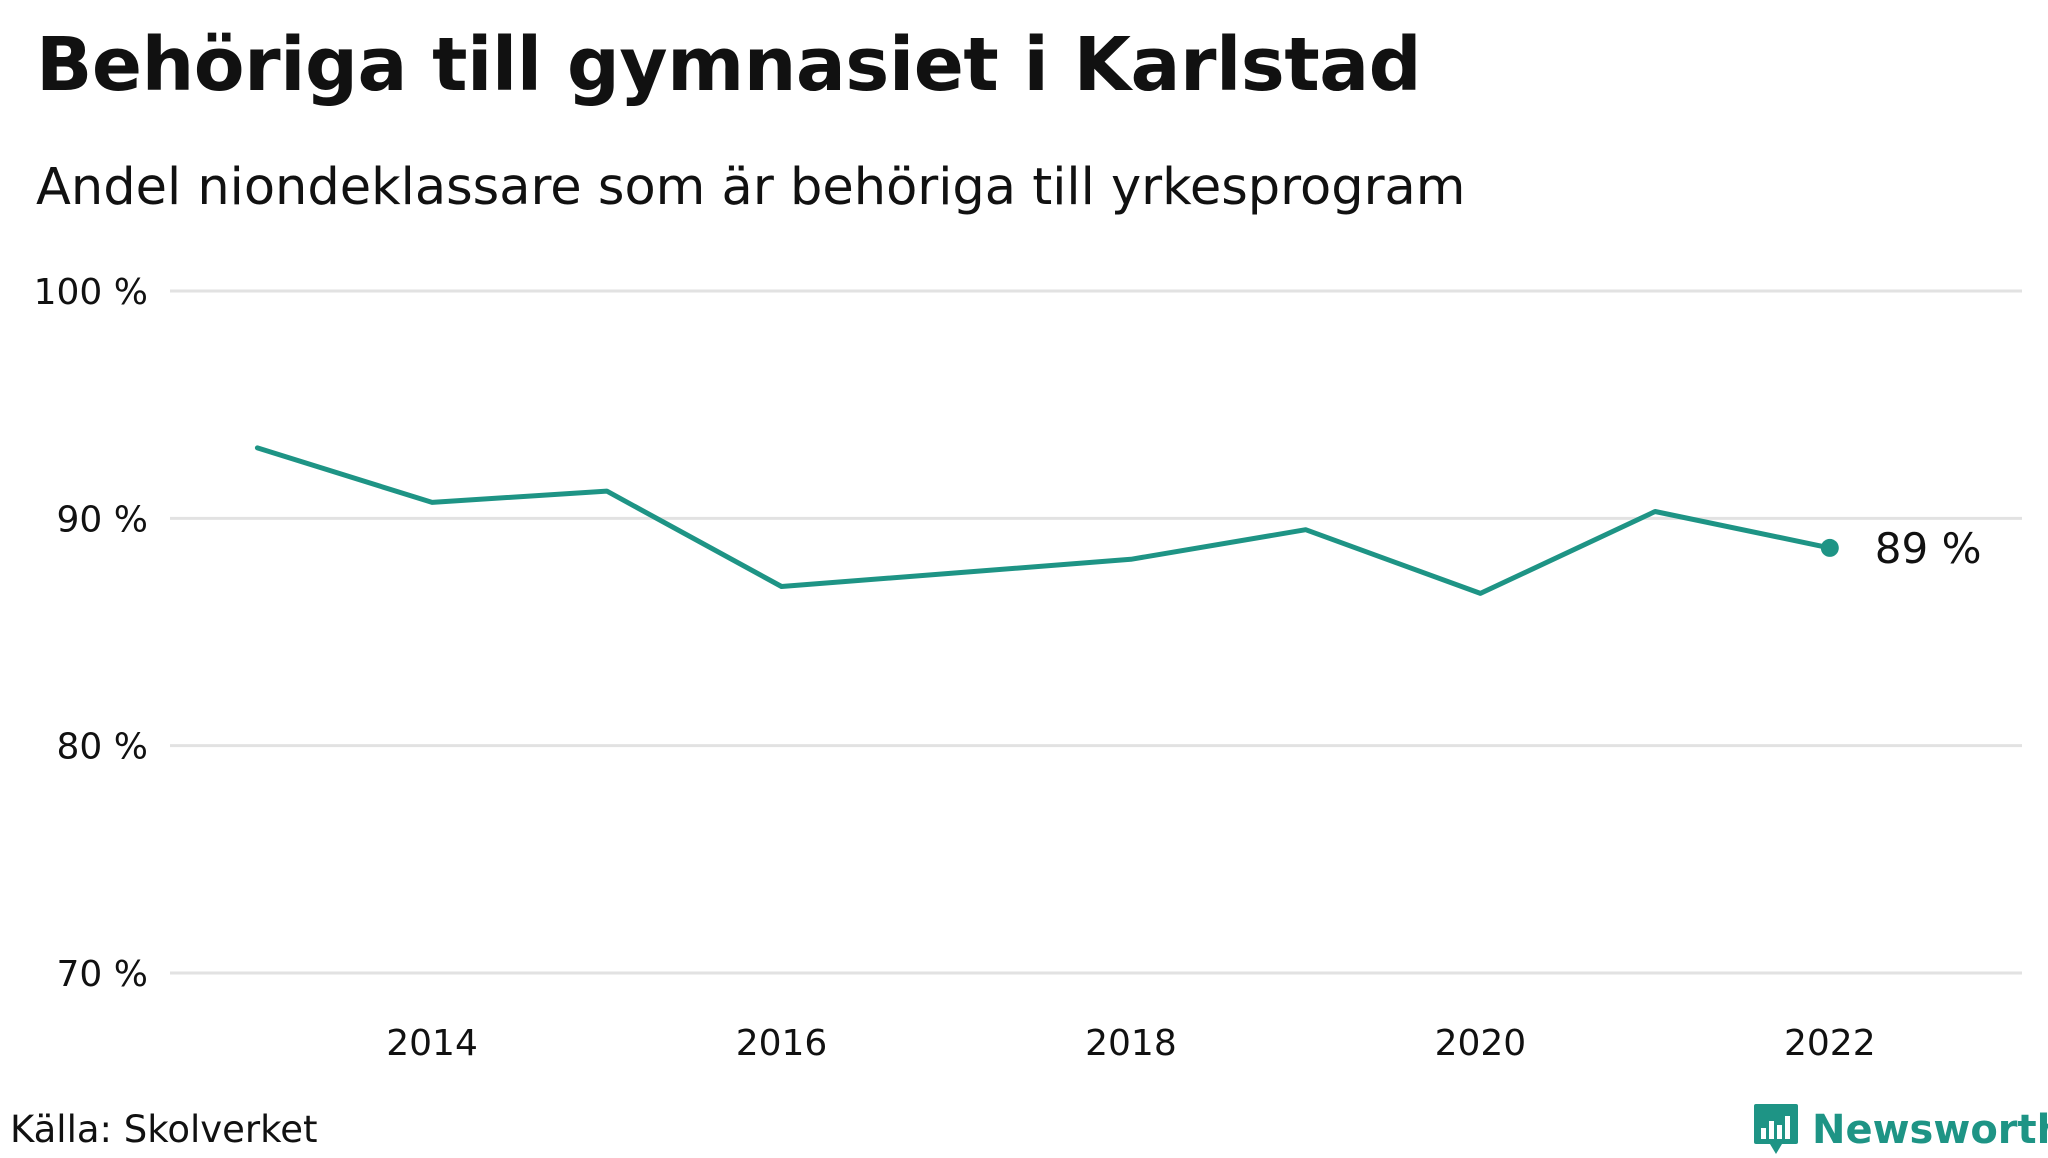 The image size is (2048, 1158). What do you see at coordinates (164, 1129) in the screenshot?
I see `source-credit: Källa: Skolverket` at bounding box center [164, 1129].